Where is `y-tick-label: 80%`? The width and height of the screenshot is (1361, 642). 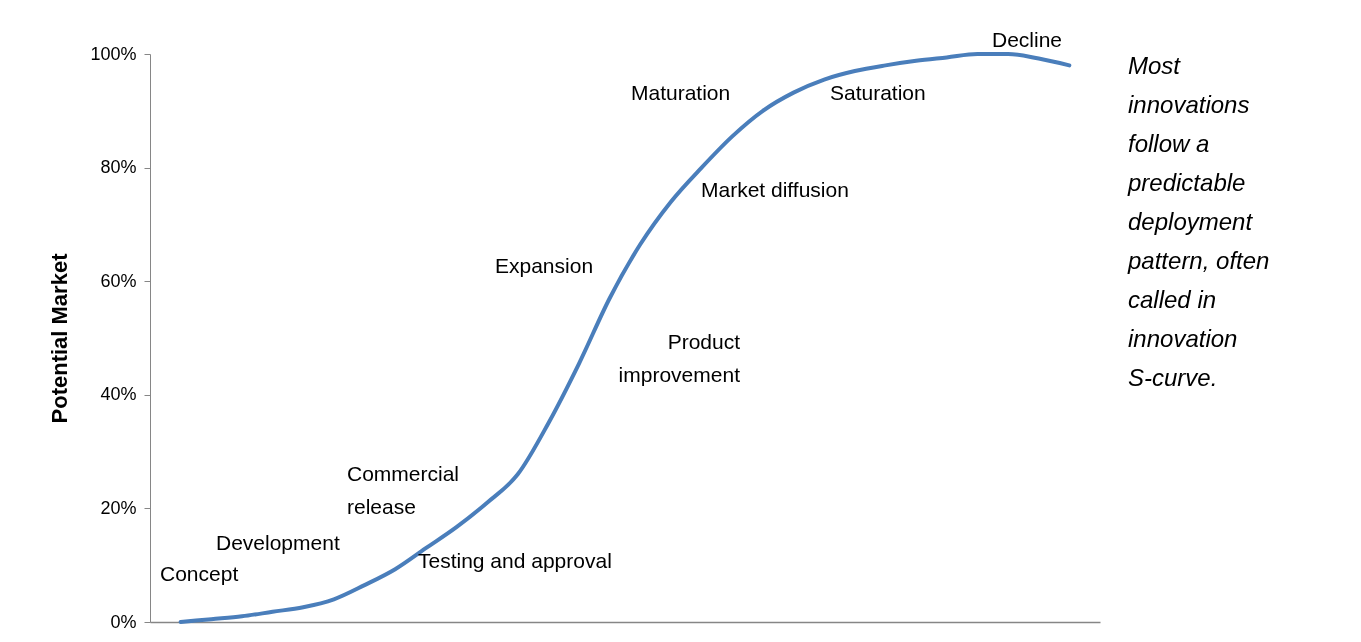 y-tick-label: 80% is located at coordinates (118, 167).